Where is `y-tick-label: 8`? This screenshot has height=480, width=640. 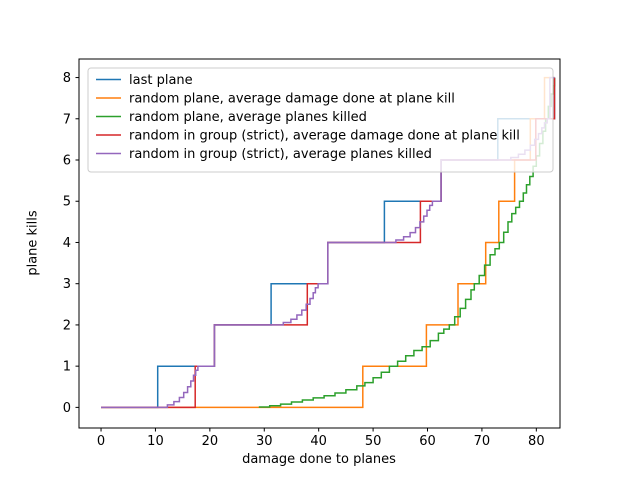 y-tick-label: 8 is located at coordinates (67, 78).